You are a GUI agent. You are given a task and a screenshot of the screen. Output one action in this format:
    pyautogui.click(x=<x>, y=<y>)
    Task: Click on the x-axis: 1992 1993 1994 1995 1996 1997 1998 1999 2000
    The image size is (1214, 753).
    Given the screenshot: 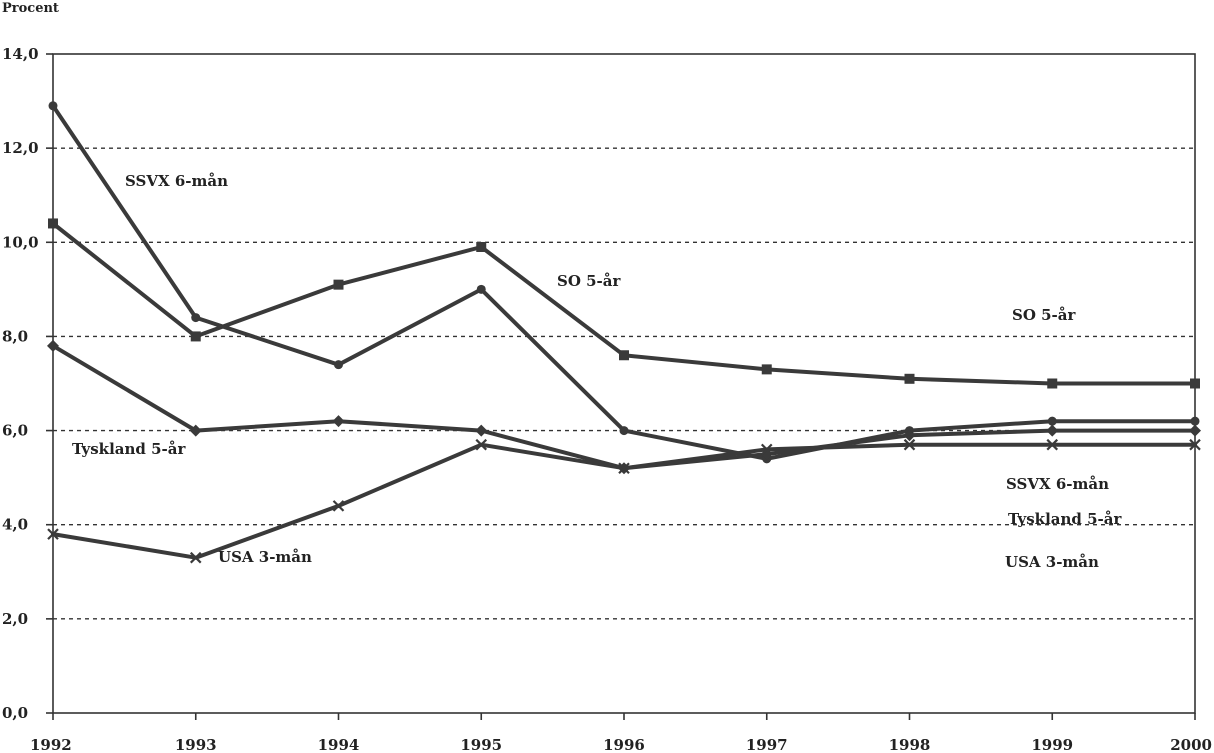 What is the action you would take?
    pyautogui.click(x=621, y=733)
    